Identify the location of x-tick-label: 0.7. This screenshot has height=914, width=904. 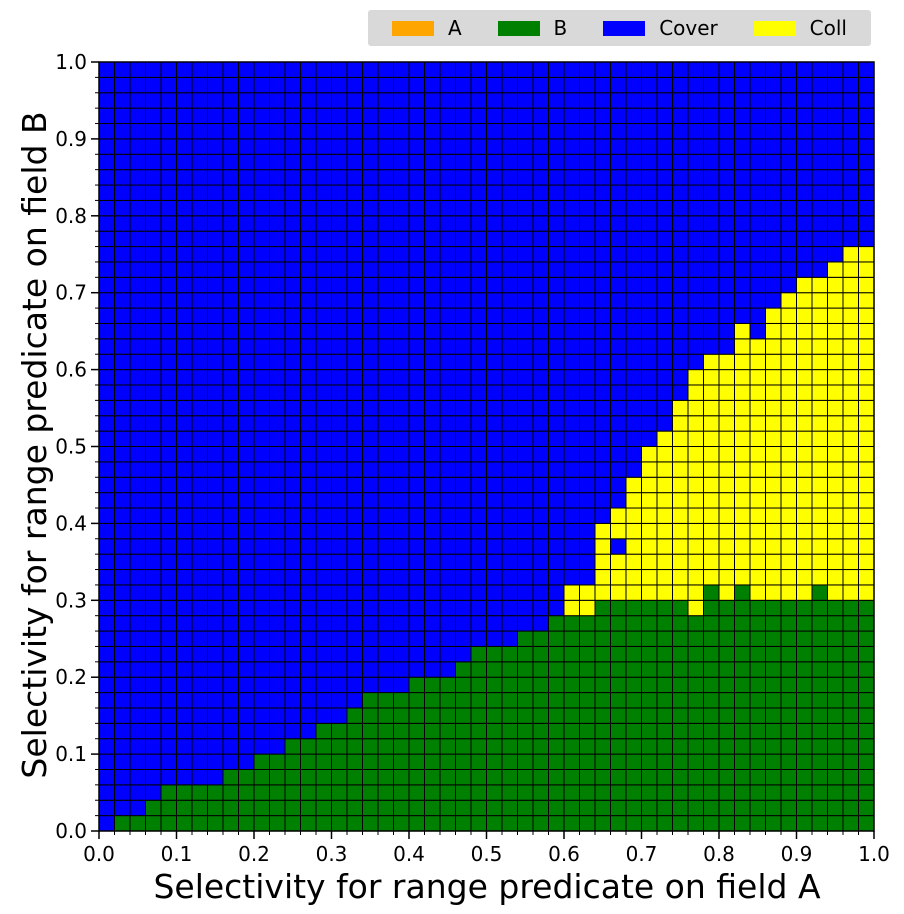
(642, 854).